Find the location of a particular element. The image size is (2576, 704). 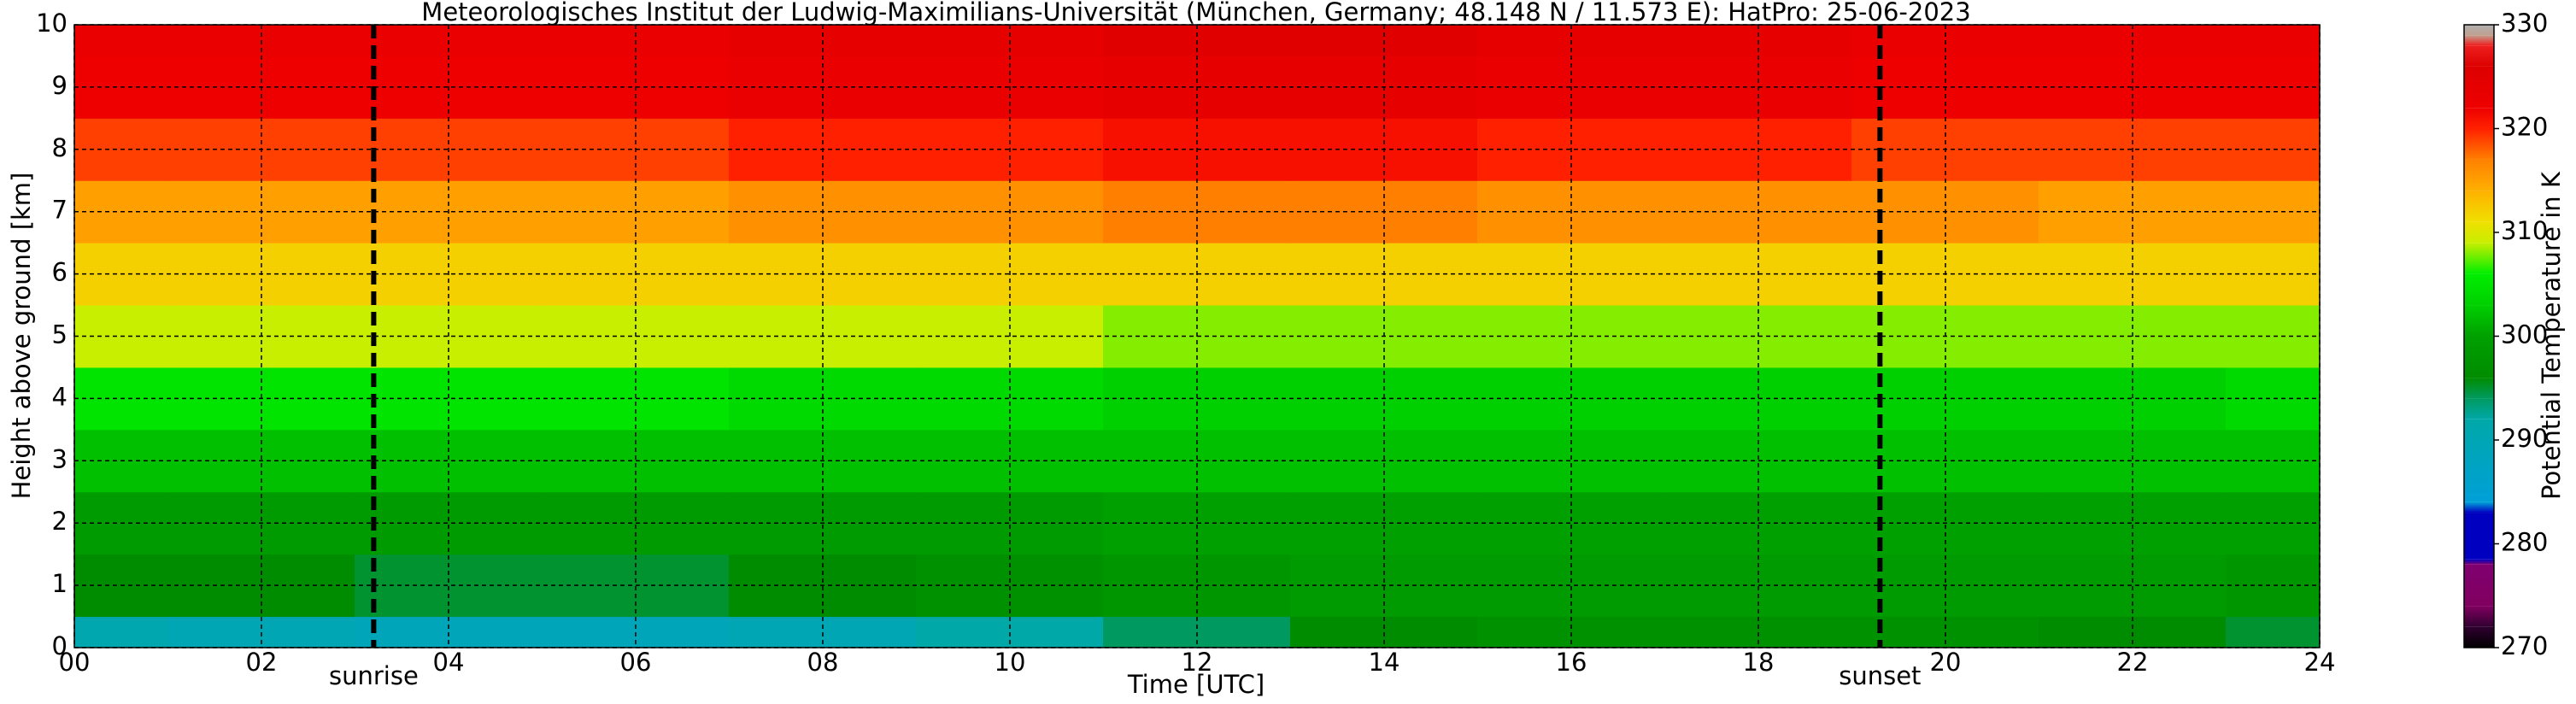

y-tick-label: 4 is located at coordinates (59, 396).